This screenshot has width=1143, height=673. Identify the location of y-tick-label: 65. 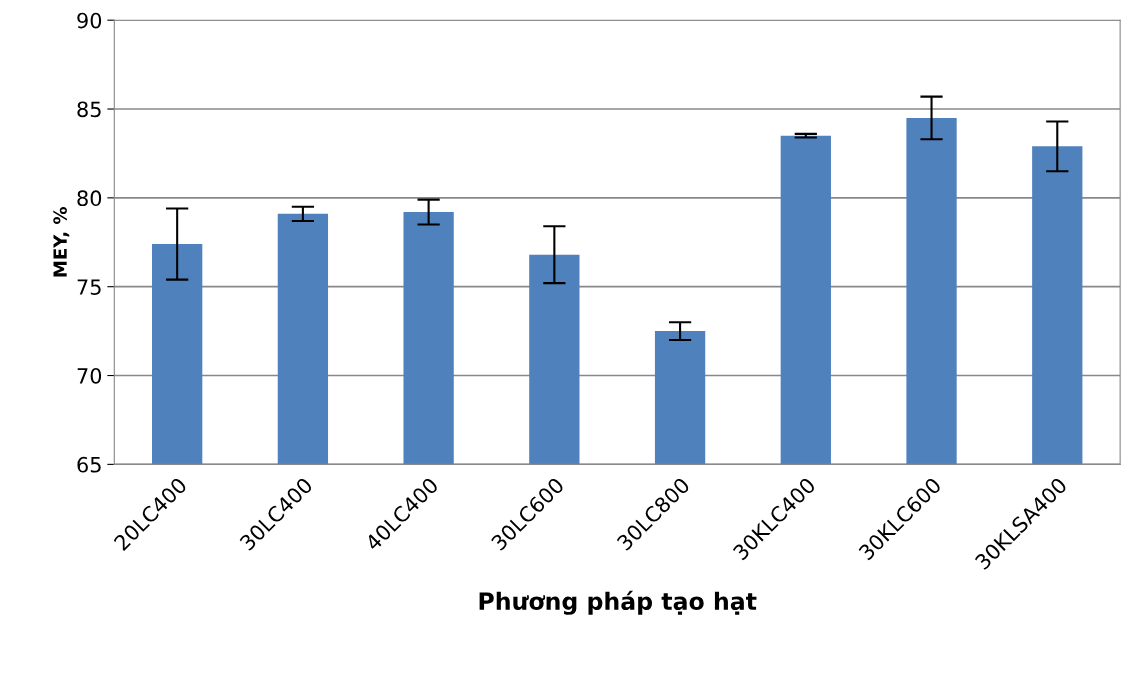
(89, 464).